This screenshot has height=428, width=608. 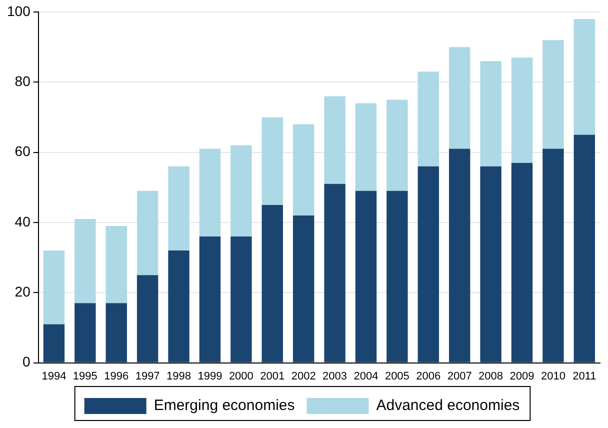 I want to click on x-tick-label: 2008, so click(x=491, y=376).